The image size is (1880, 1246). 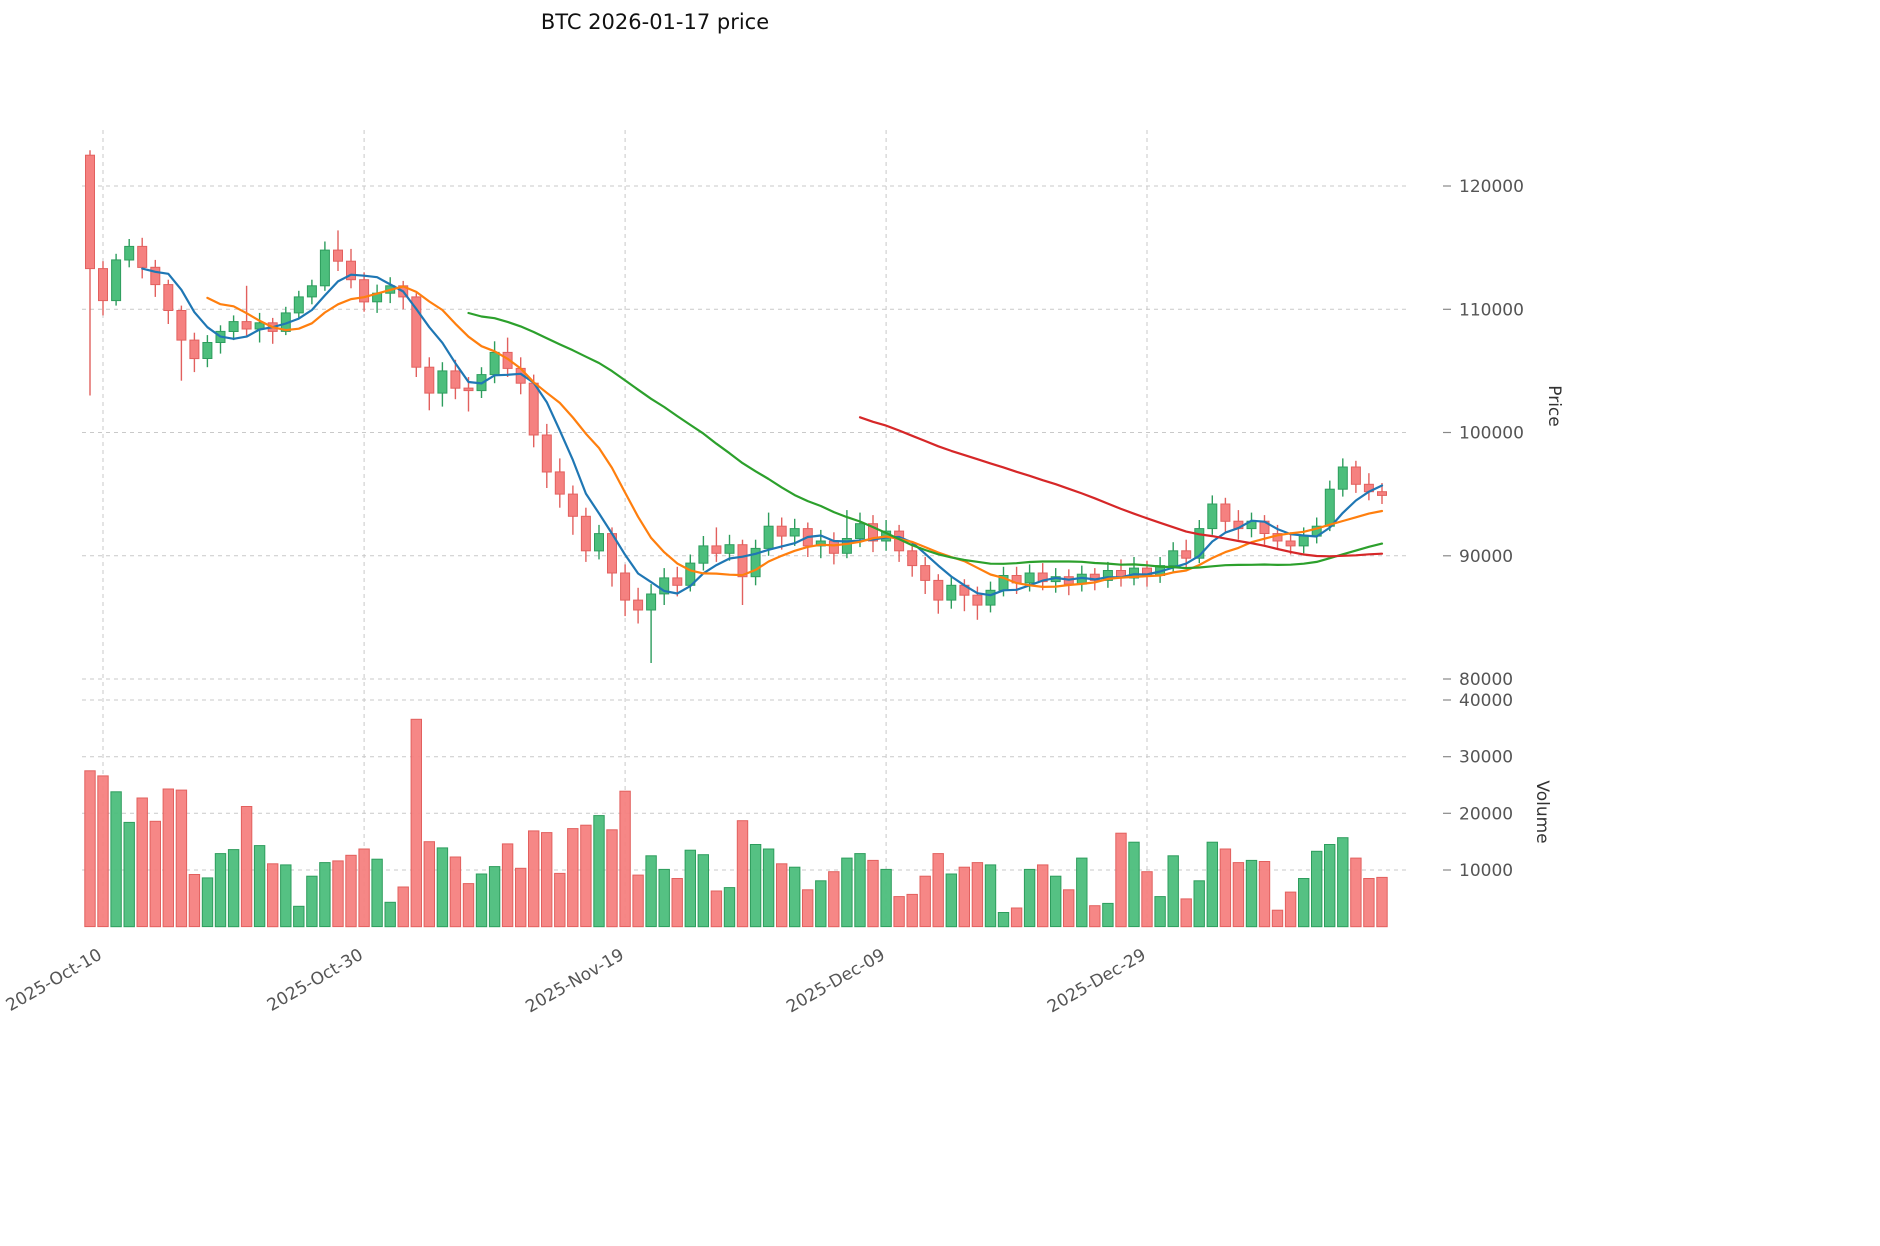 What do you see at coordinates (1486, 557) in the screenshot?
I see `price-tick-label: 90000` at bounding box center [1486, 557].